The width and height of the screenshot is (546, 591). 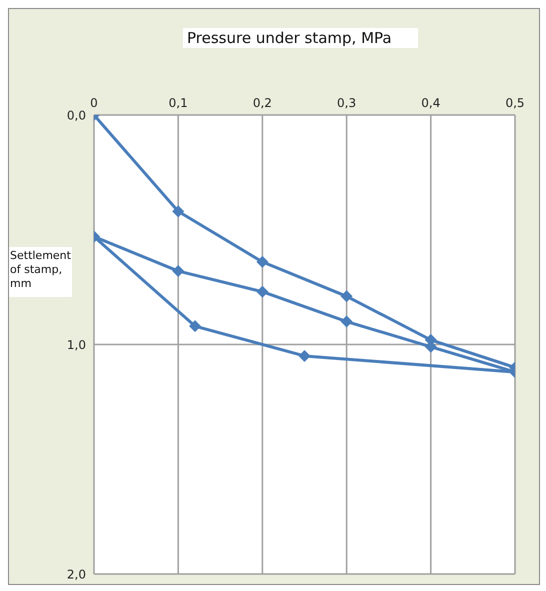 I want to click on y-axis-title: Settlement of stamp, mm, so click(x=40, y=272).